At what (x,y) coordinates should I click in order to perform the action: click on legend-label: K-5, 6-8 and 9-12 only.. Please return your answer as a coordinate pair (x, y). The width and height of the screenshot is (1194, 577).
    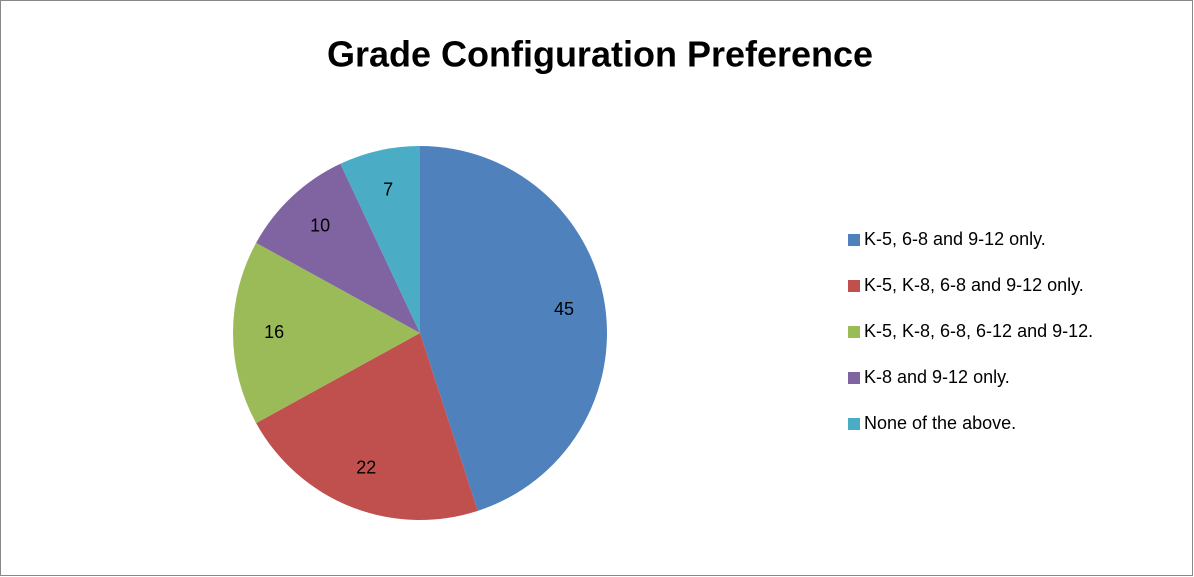
    Looking at the image, I should click on (955, 239).